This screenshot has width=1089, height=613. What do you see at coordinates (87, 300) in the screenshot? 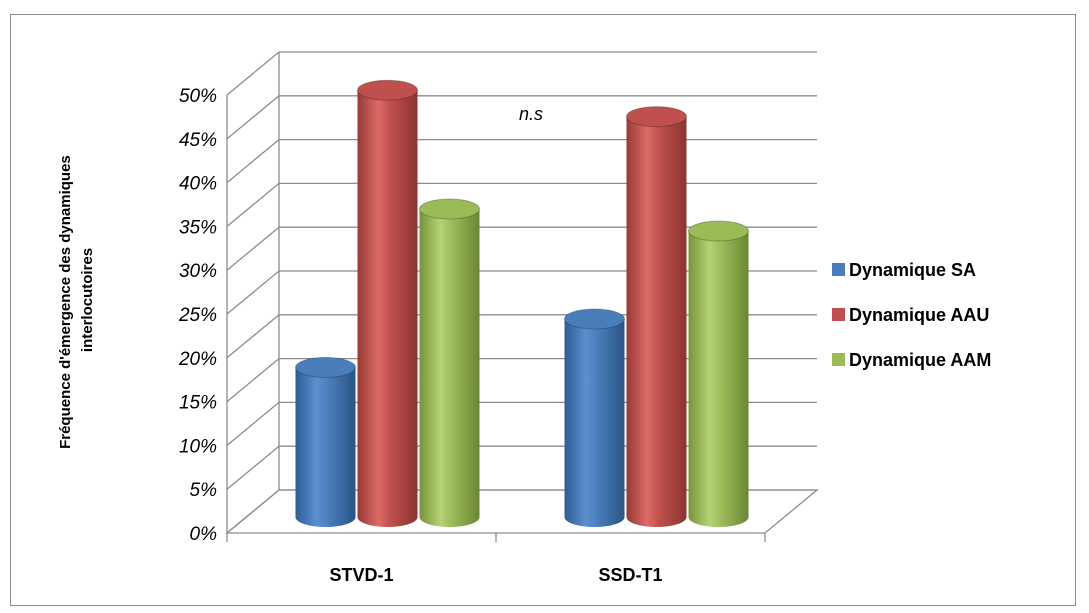
I see `y-axis-title-line-2: interlocutoires` at bounding box center [87, 300].